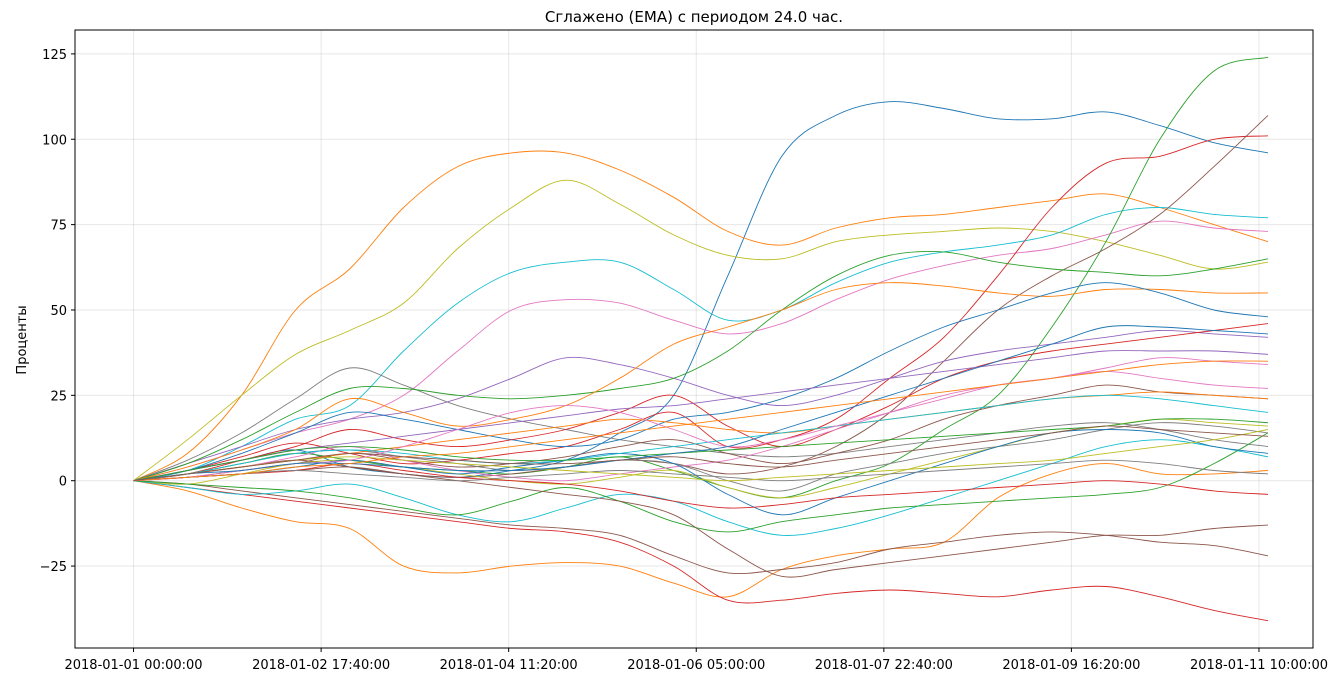  Describe the element at coordinates (58, 226) in the screenshot. I see `y-tick-label: 75` at that location.